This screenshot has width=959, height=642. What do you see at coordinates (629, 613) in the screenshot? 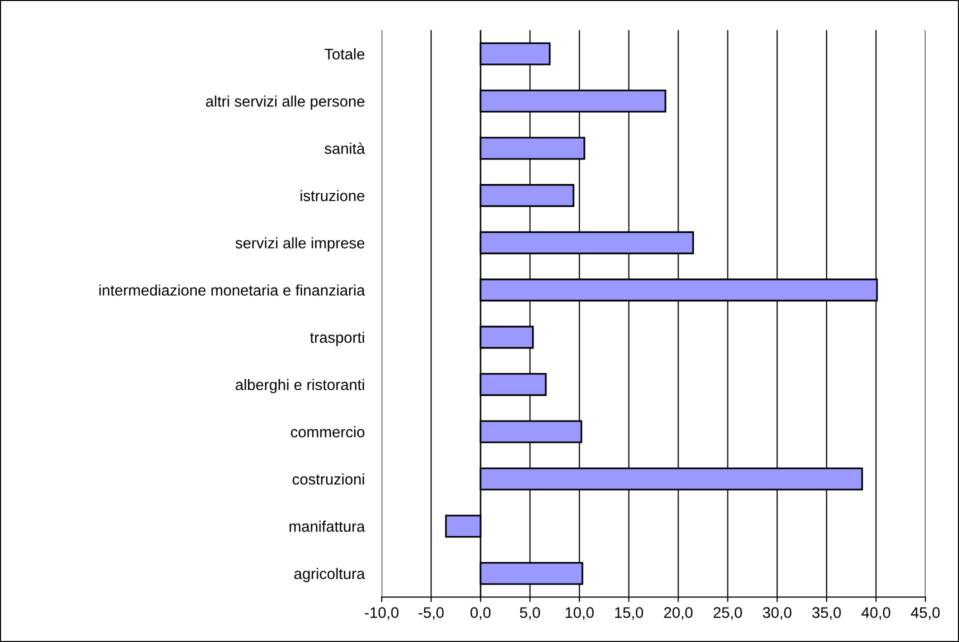
I see `x-tick-label: 15,0` at bounding box center [629, 613].